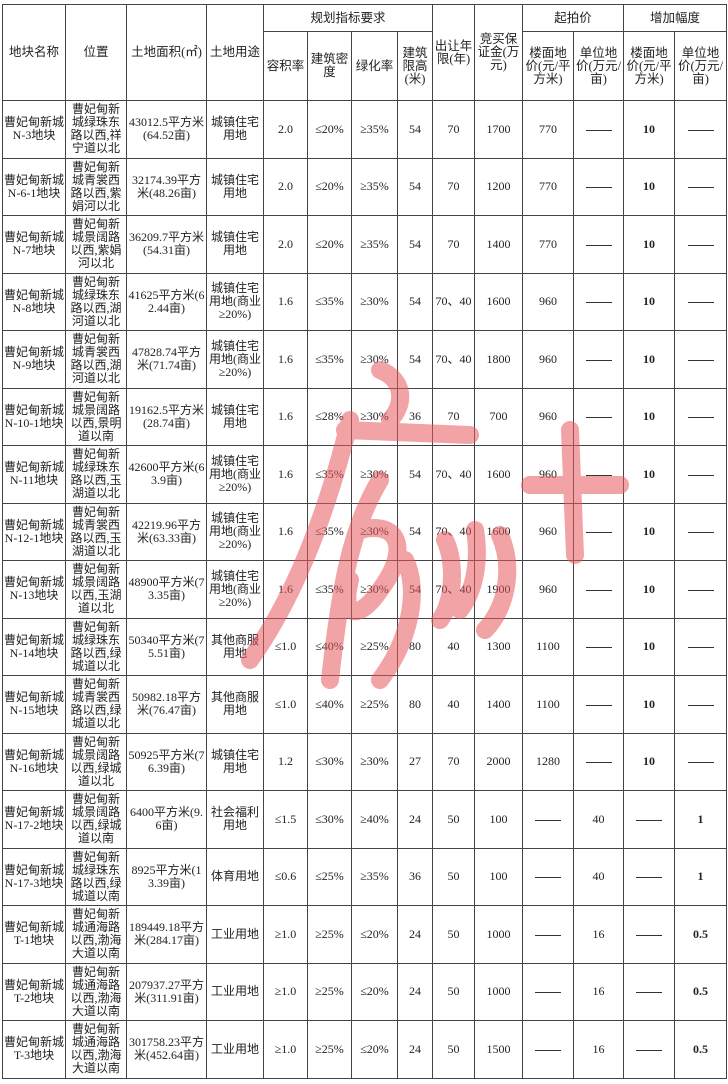 The image size is (728, 1084). Describe the element at coordinates (96, 359) in the screenshot. I see `cell-location: 曹妃甸新城青裳西路以西,湖河道以北` at that location.